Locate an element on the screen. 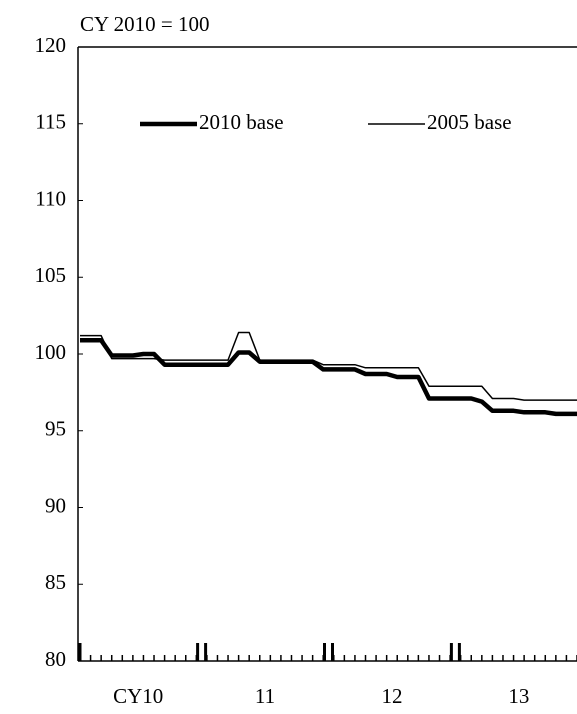 Image resolution: width=577 pixels, height=714 pixels. x-group-label: 11 is located at coordinates (265, 696).